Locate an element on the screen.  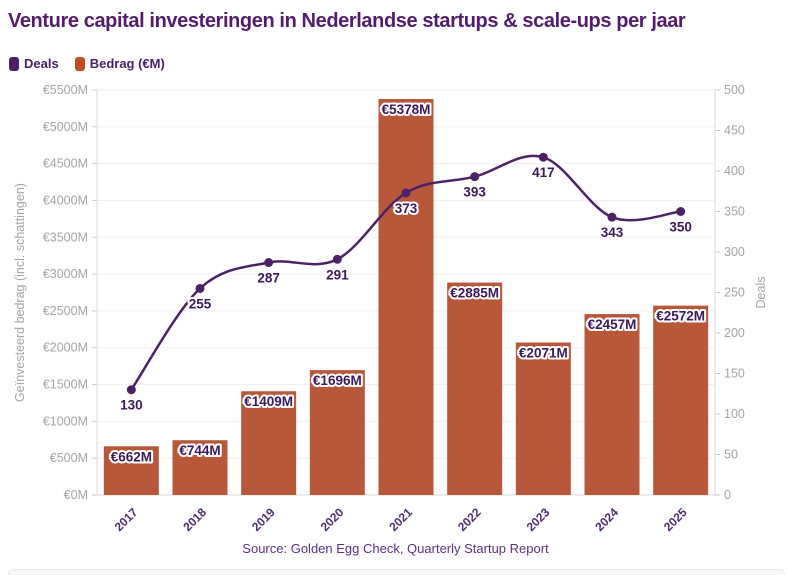
deals-point-2020 is located at coordinates (337, 259).